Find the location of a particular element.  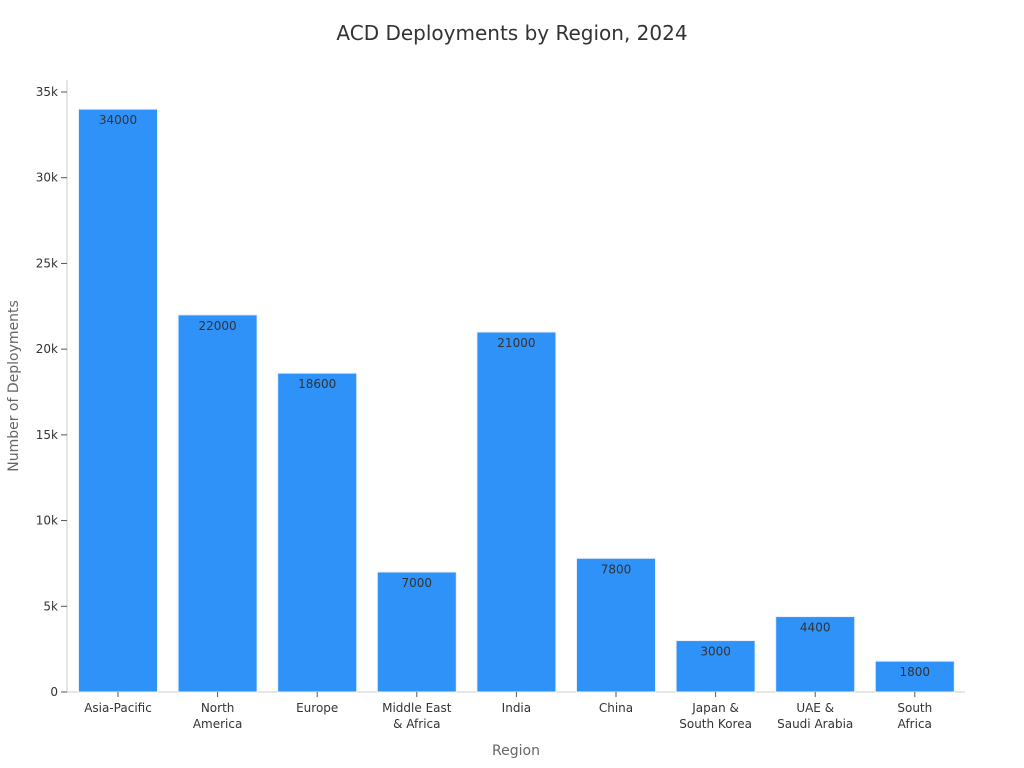

bar-value-label: 1800 is located at coordinates (915, 672).